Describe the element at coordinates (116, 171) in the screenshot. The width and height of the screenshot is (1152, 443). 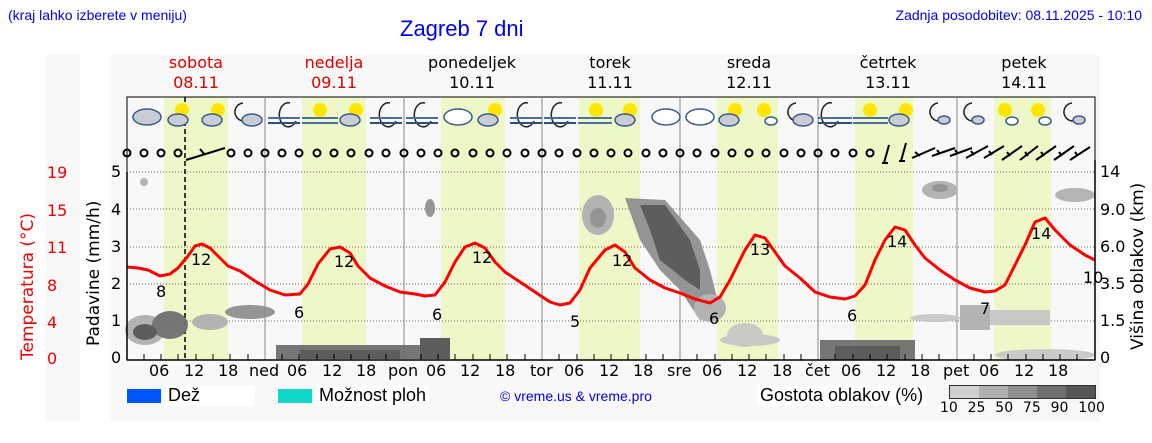
I see `precip-tick: 5` at that location.